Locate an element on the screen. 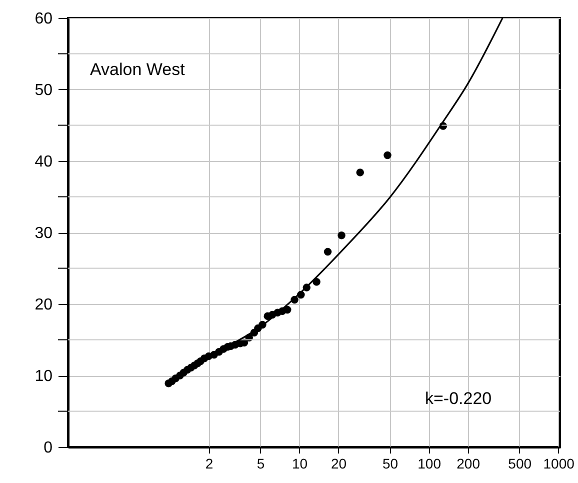 The image size is (578, 483). y-tick-label: 40 is located at coordinates (43, 162).